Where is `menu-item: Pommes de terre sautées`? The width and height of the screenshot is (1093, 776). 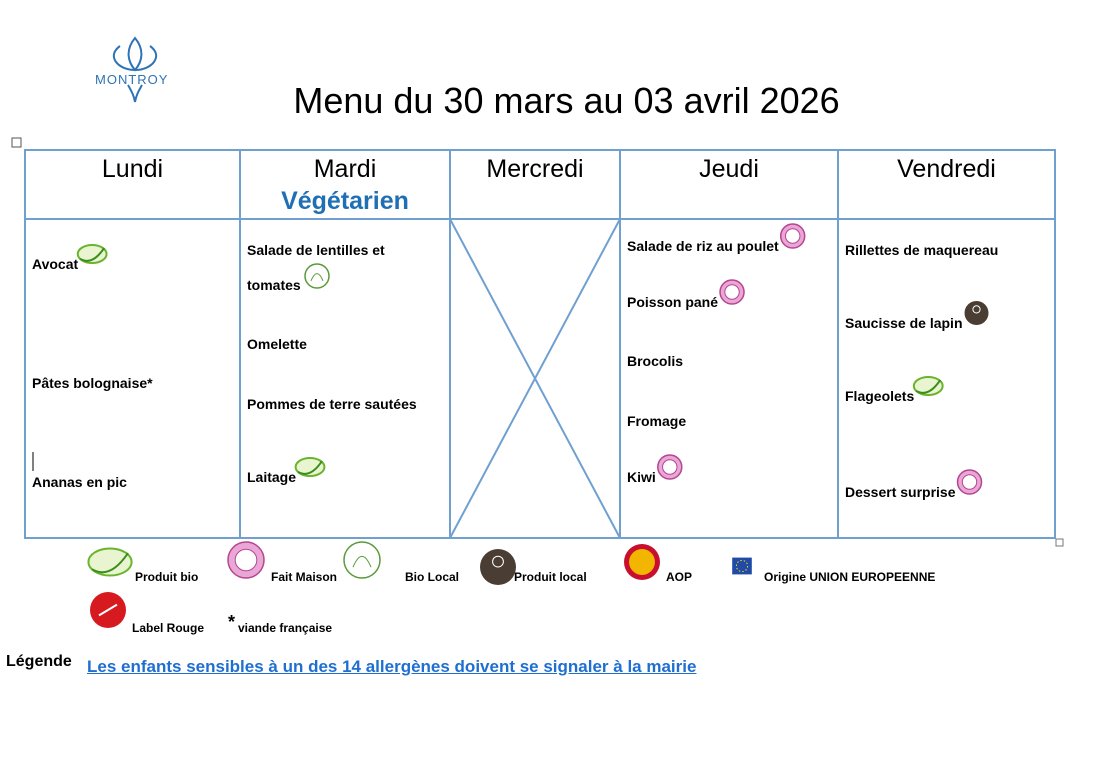 menu-item: Pommes de terre sautées is located at coordinates (332, 404).